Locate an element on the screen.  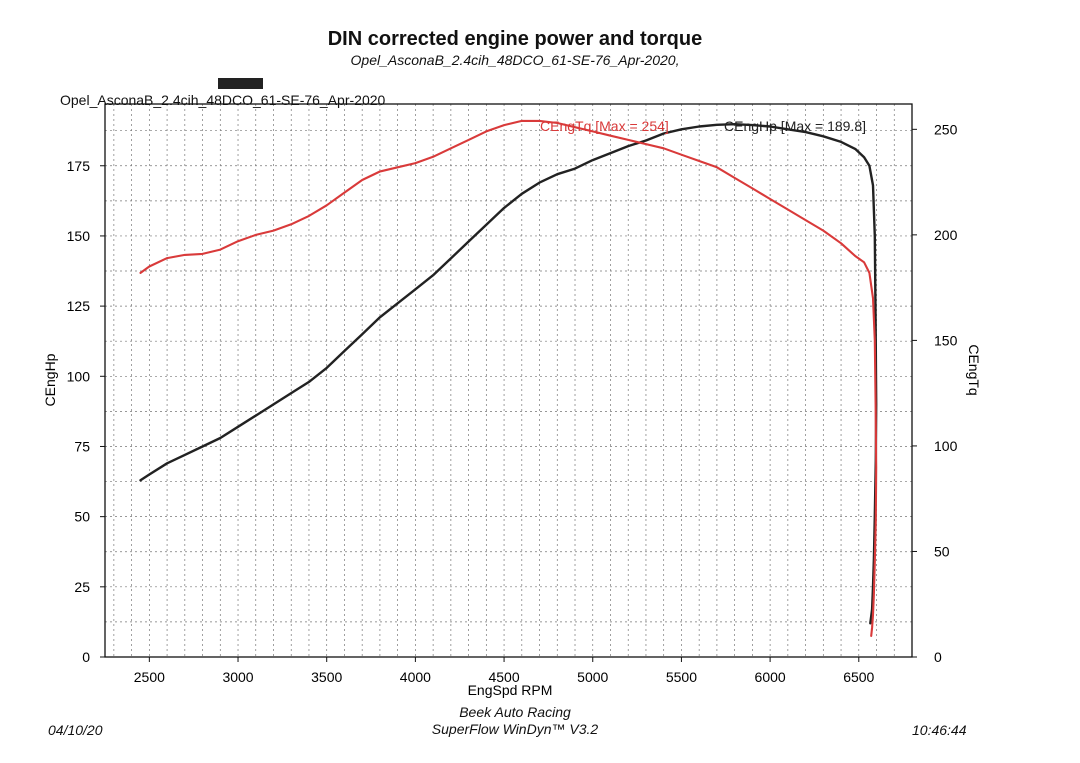
legend-marker is located at coordinates (240, 83).